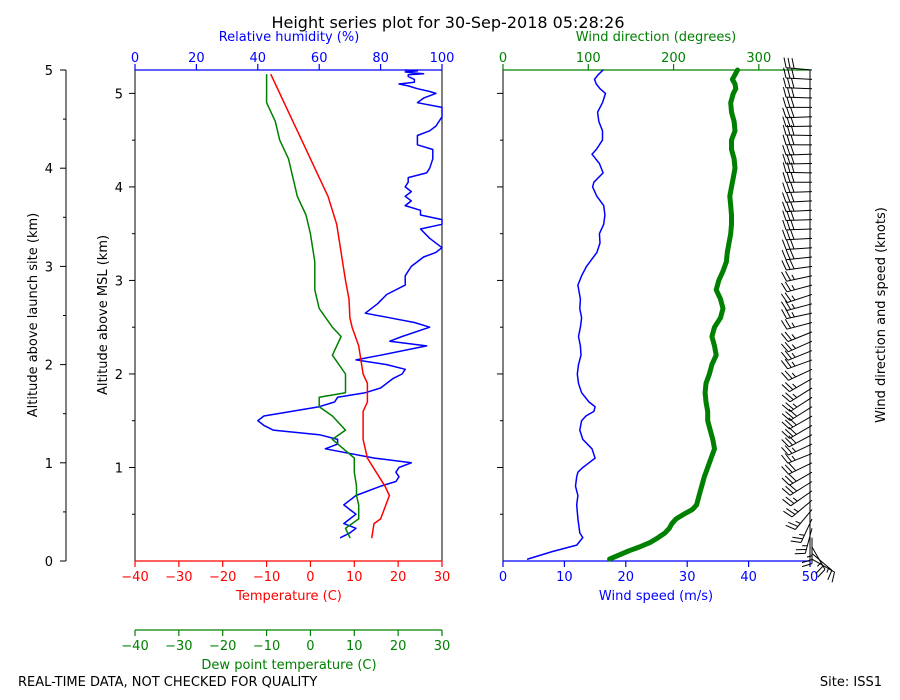 The image size is (900, 700). What do you see at coordinates (626, 577) in the screenshot?
I see `wind-speed-tick-label: 20` at bounding box center [626, 577].